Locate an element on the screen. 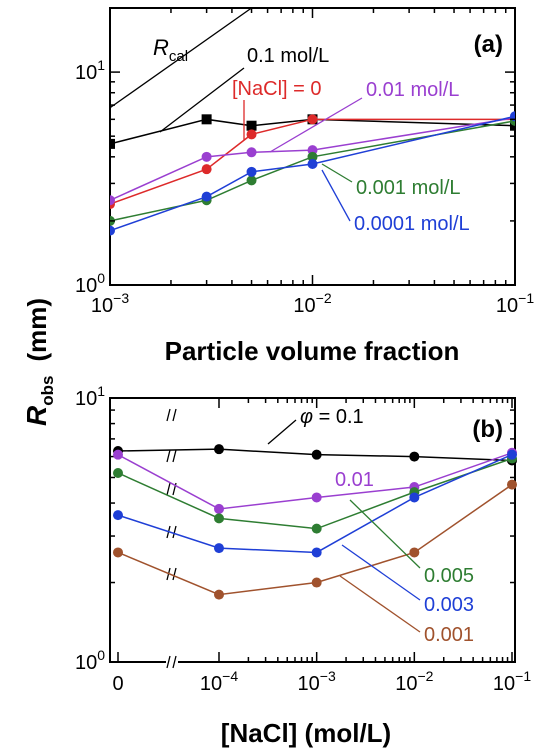 The width and height of the screenshot is (550, 753). phi-value: = 0.1 is located at coordinates (338, 417).